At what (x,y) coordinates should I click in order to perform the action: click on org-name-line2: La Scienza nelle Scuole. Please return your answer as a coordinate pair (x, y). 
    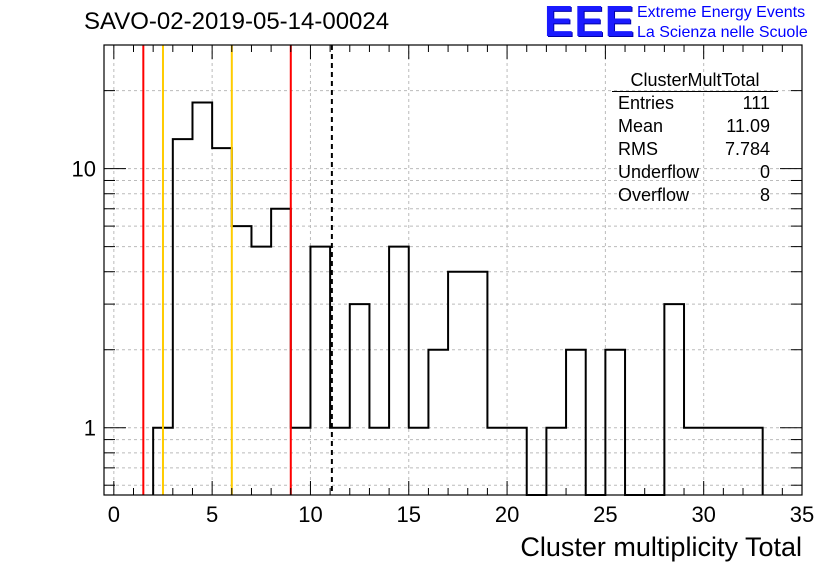
    Looking at the image, I should click on (722, 32).